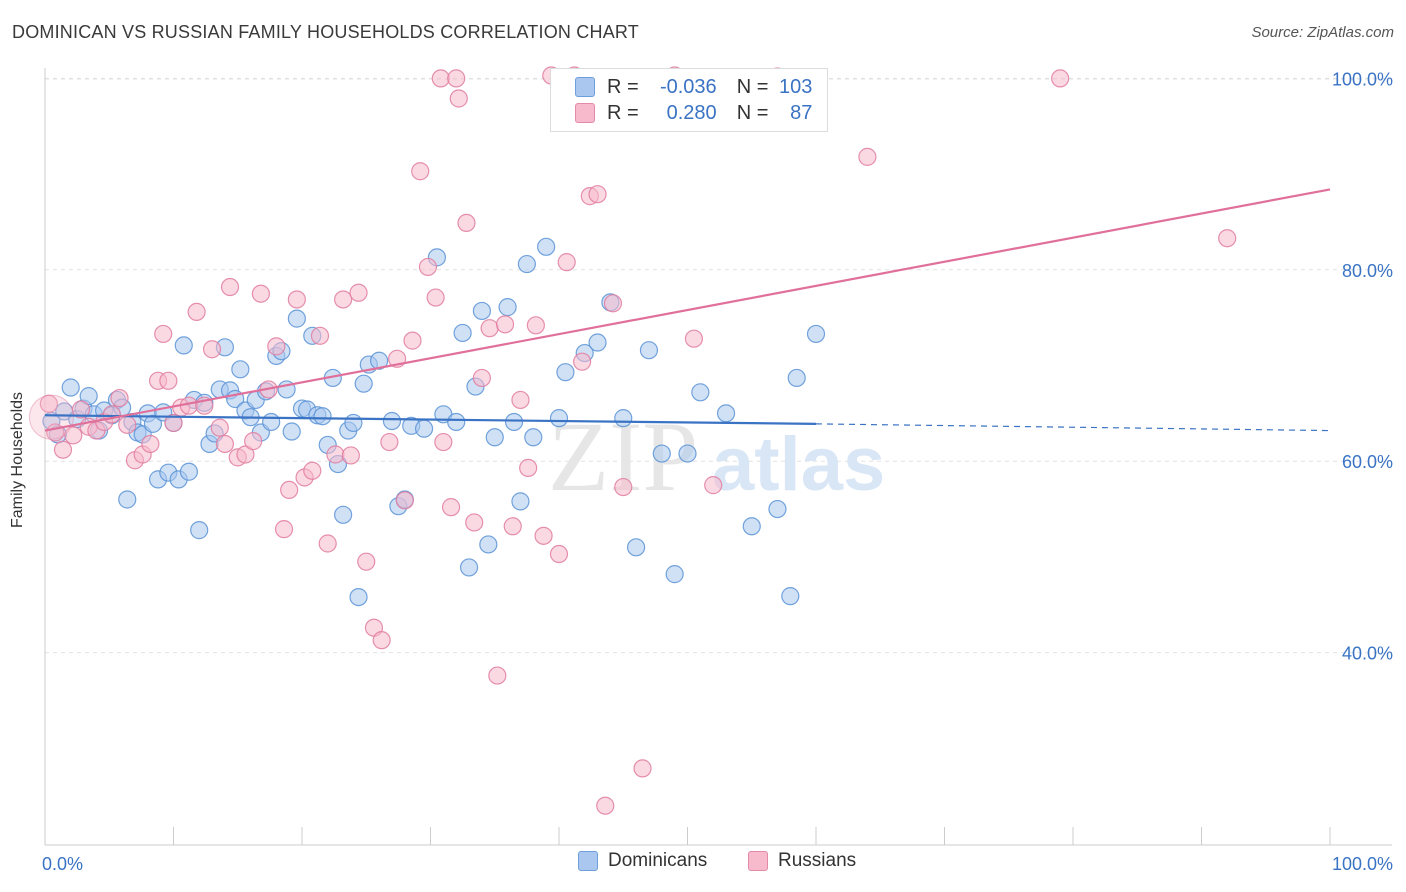  I want to click on series-legend-russians: Russians, so click(802, 861).